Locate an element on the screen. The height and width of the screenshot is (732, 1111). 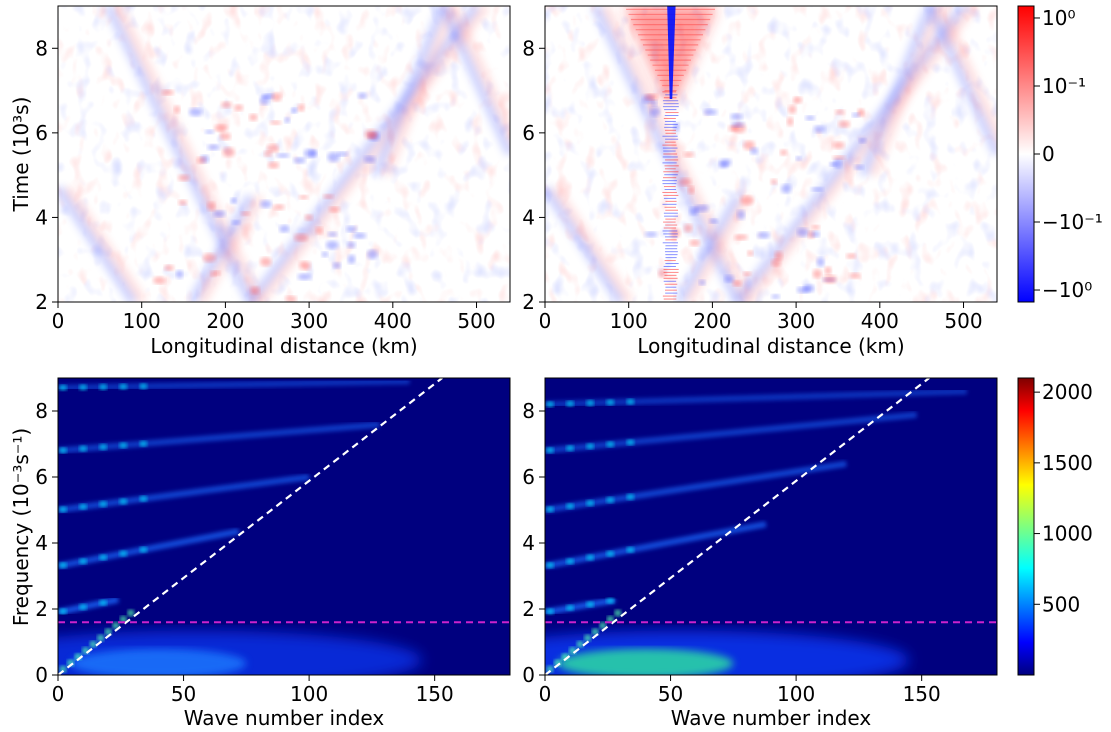
x-tick-label: 500 is located at coordinates (963, 321).